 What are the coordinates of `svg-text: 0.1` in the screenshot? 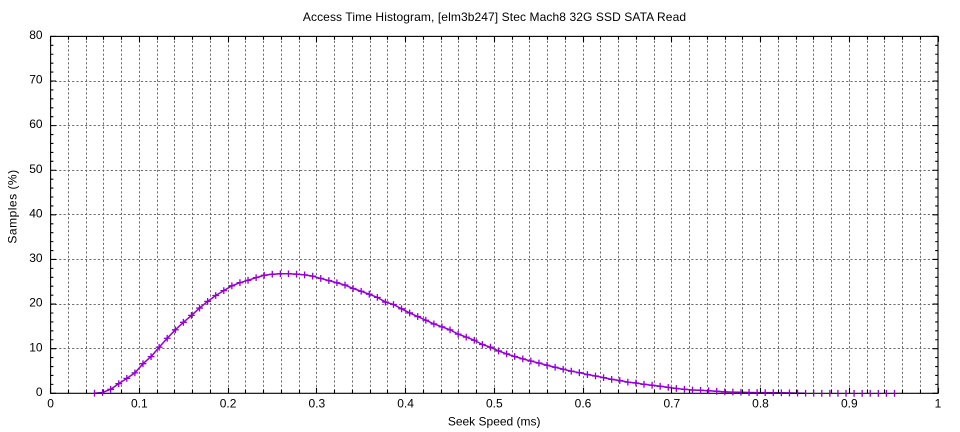 It's located at (139, 404).